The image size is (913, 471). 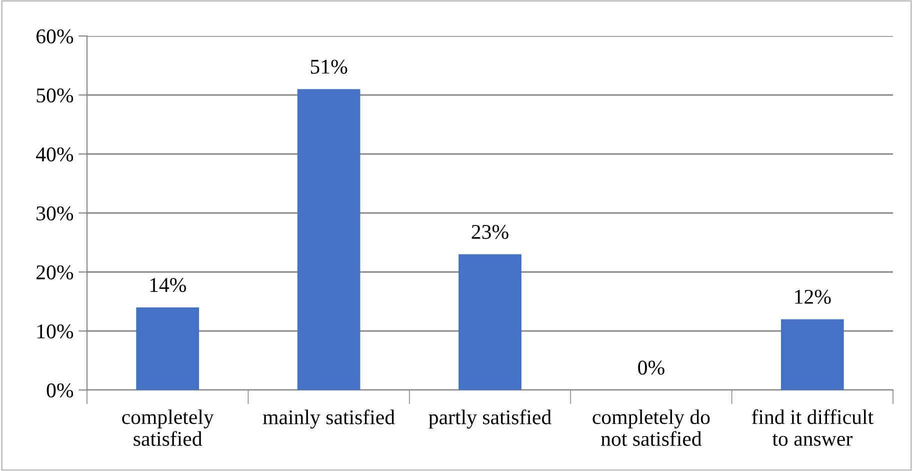 I want to click on x-tick-label: find it difficult to answer, so click(x=813, y=427).